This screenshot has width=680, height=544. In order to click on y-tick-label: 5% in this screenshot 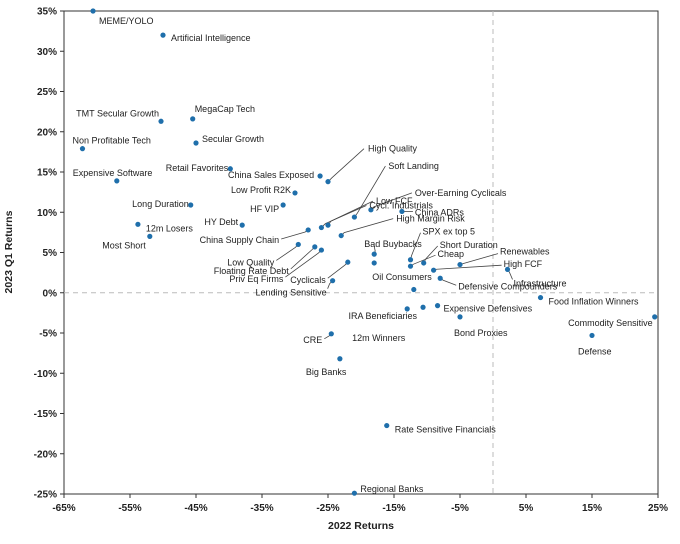, I will do `click(50, 253)`.